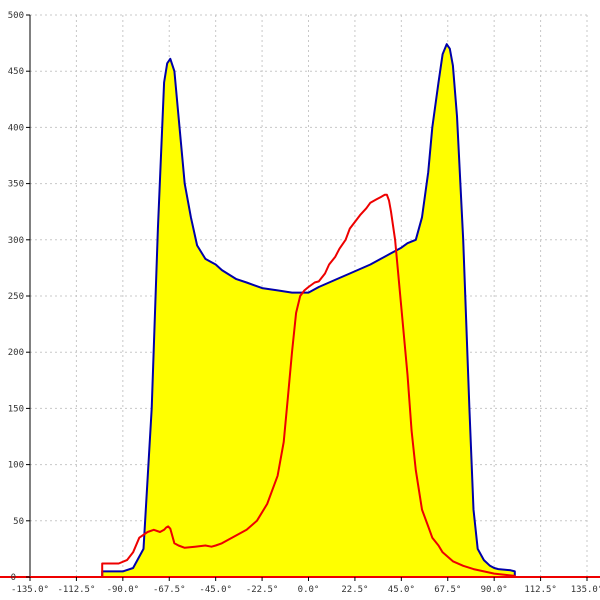 This screenshot has height=600, width=600. Describe the element at coordinates (16, 128) in the screenshot. I see `y-tick-label: 400` at that location.